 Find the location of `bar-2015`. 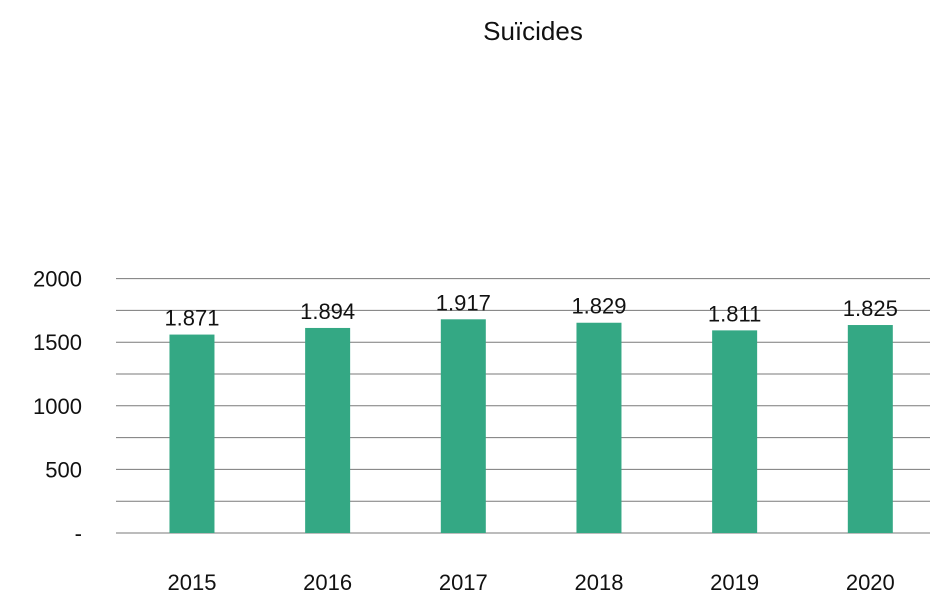

bar-2015 is located at coordinates (192, 433).